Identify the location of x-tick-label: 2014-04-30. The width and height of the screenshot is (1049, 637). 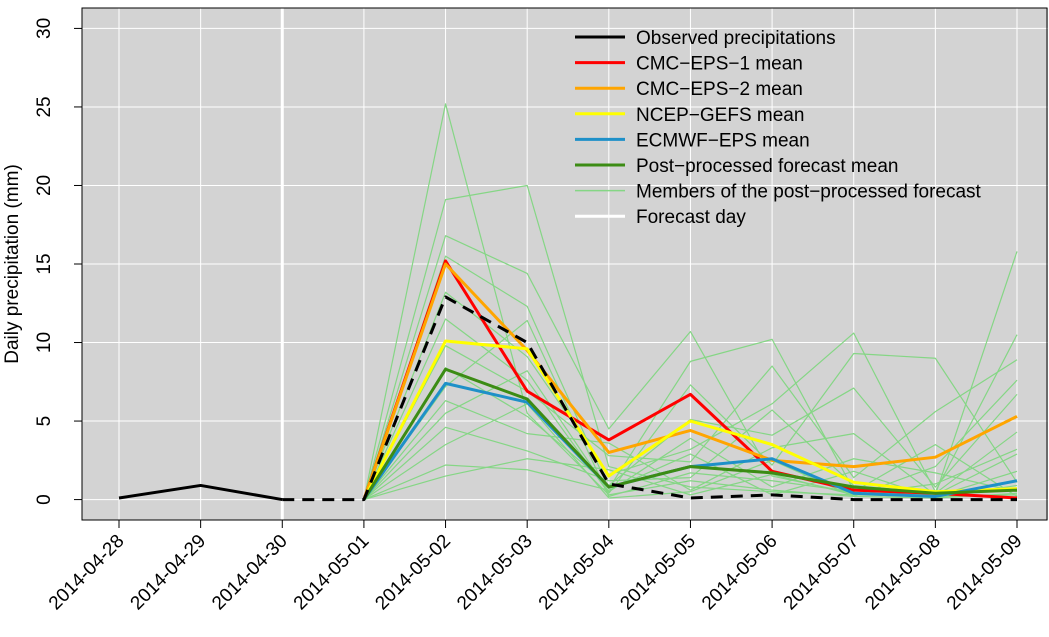
(250, 573).